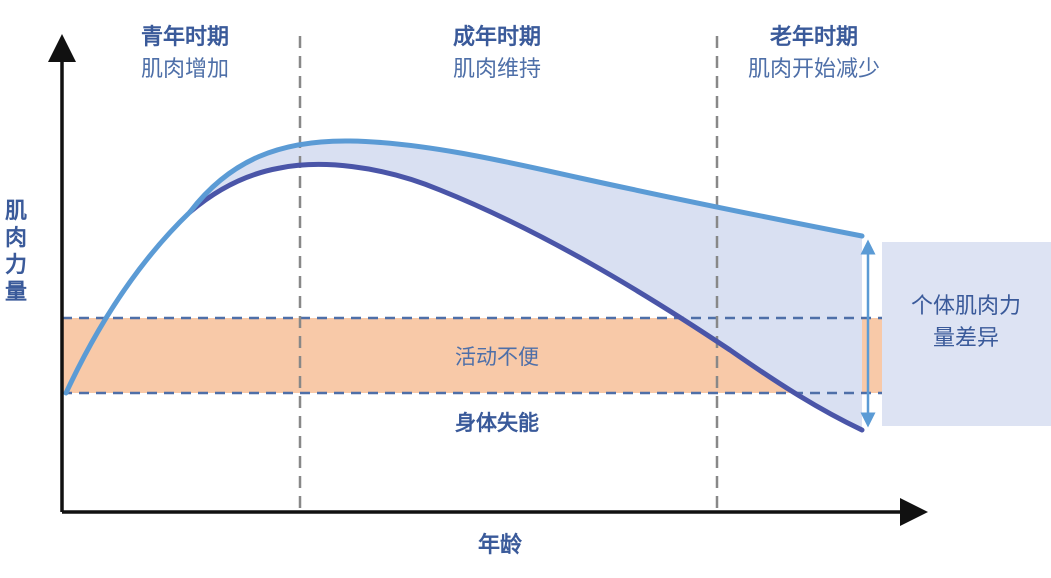 Image resolution: width=1051 pixels, height=578 pixels. I want to click on phase-title-adult: 成年时期, so click(497, 37).